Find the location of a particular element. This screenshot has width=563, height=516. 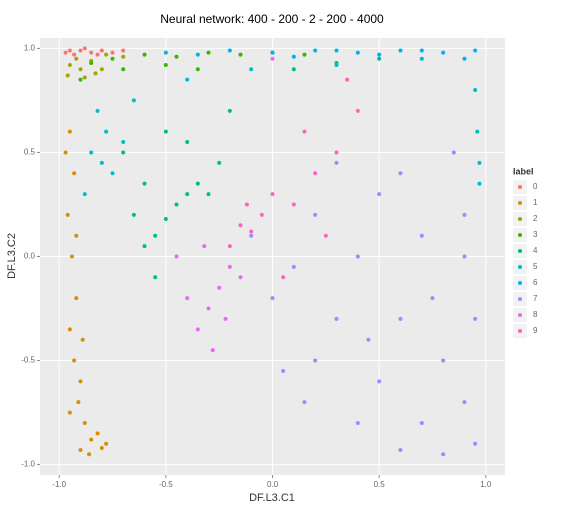

x-tick-label: -1.0 is located at coordinates (59, 484).